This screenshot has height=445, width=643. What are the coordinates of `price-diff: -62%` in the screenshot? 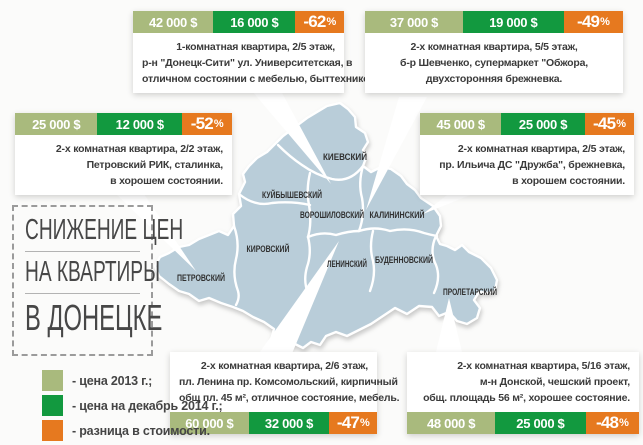 It's located at (319, 22).